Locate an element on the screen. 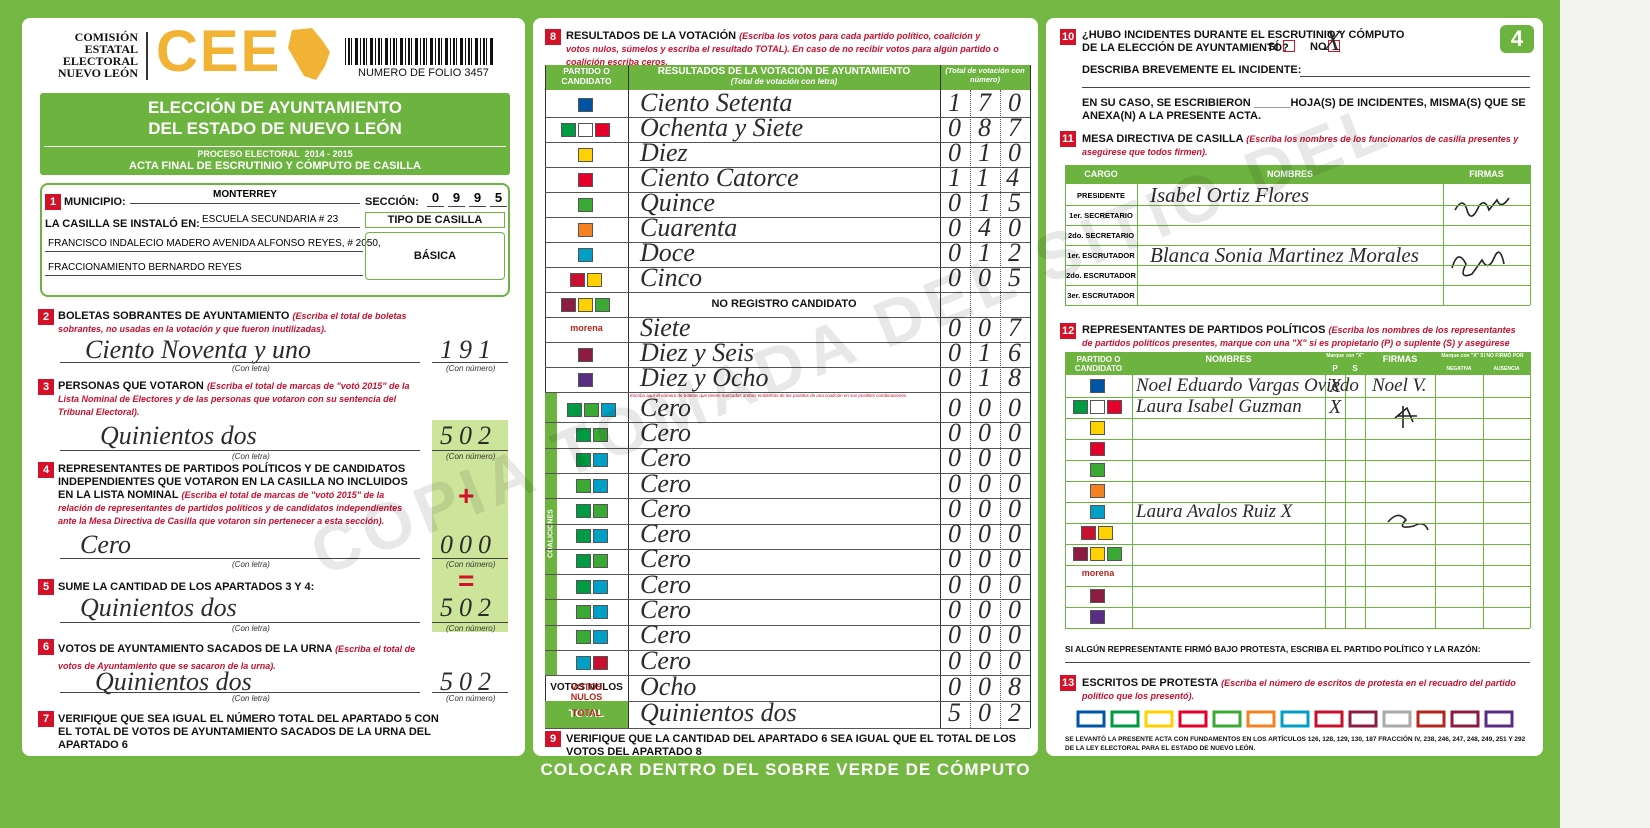 The image size is (1650, 828). header-cell: (Total de votación con número) is located at coordinates (985, 75).